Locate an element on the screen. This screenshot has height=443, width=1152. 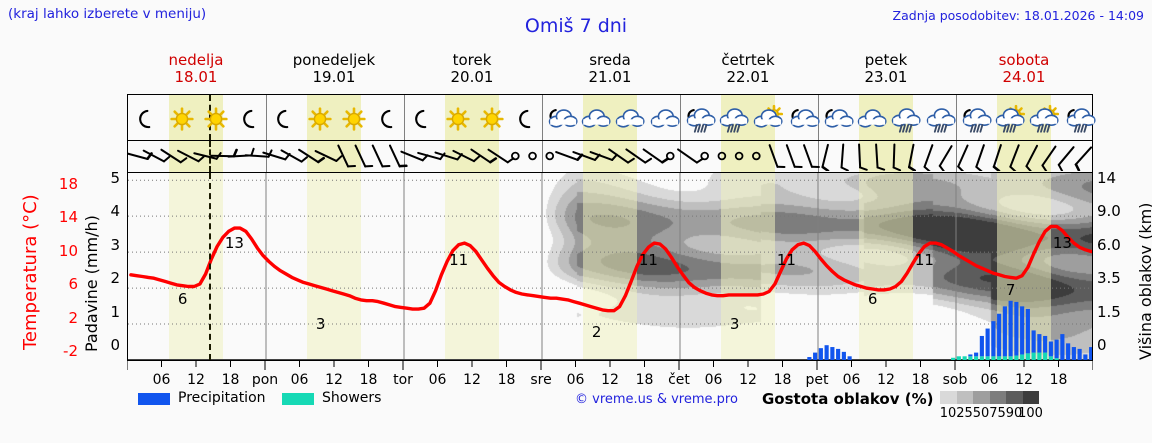
precipitation-tick: 2 is located at coordinates (115, 278).